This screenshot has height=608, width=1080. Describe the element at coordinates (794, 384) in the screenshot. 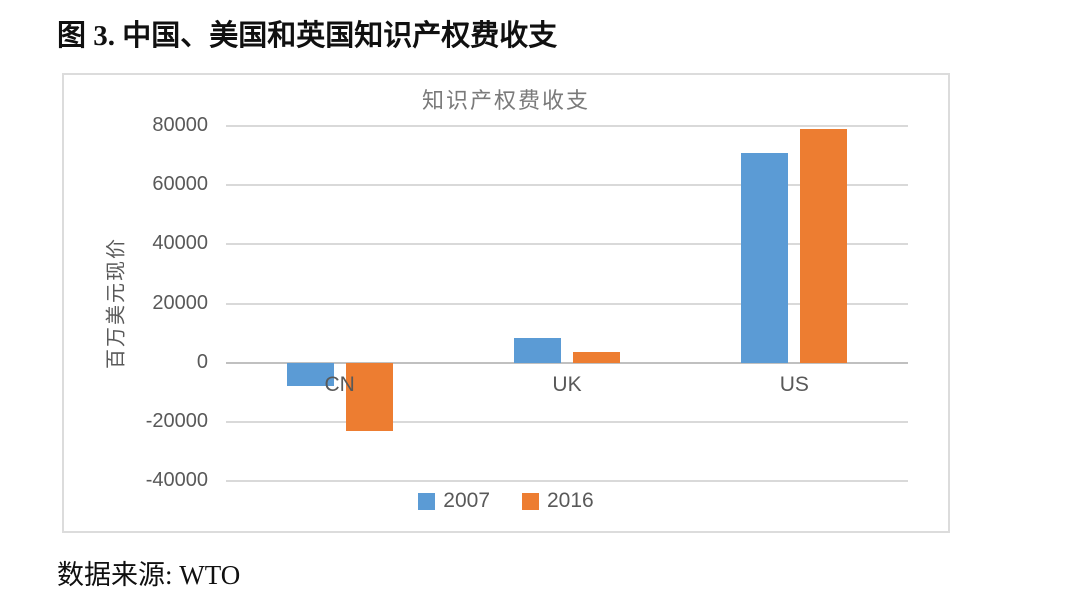

I see `category-label-US: US` at that location.